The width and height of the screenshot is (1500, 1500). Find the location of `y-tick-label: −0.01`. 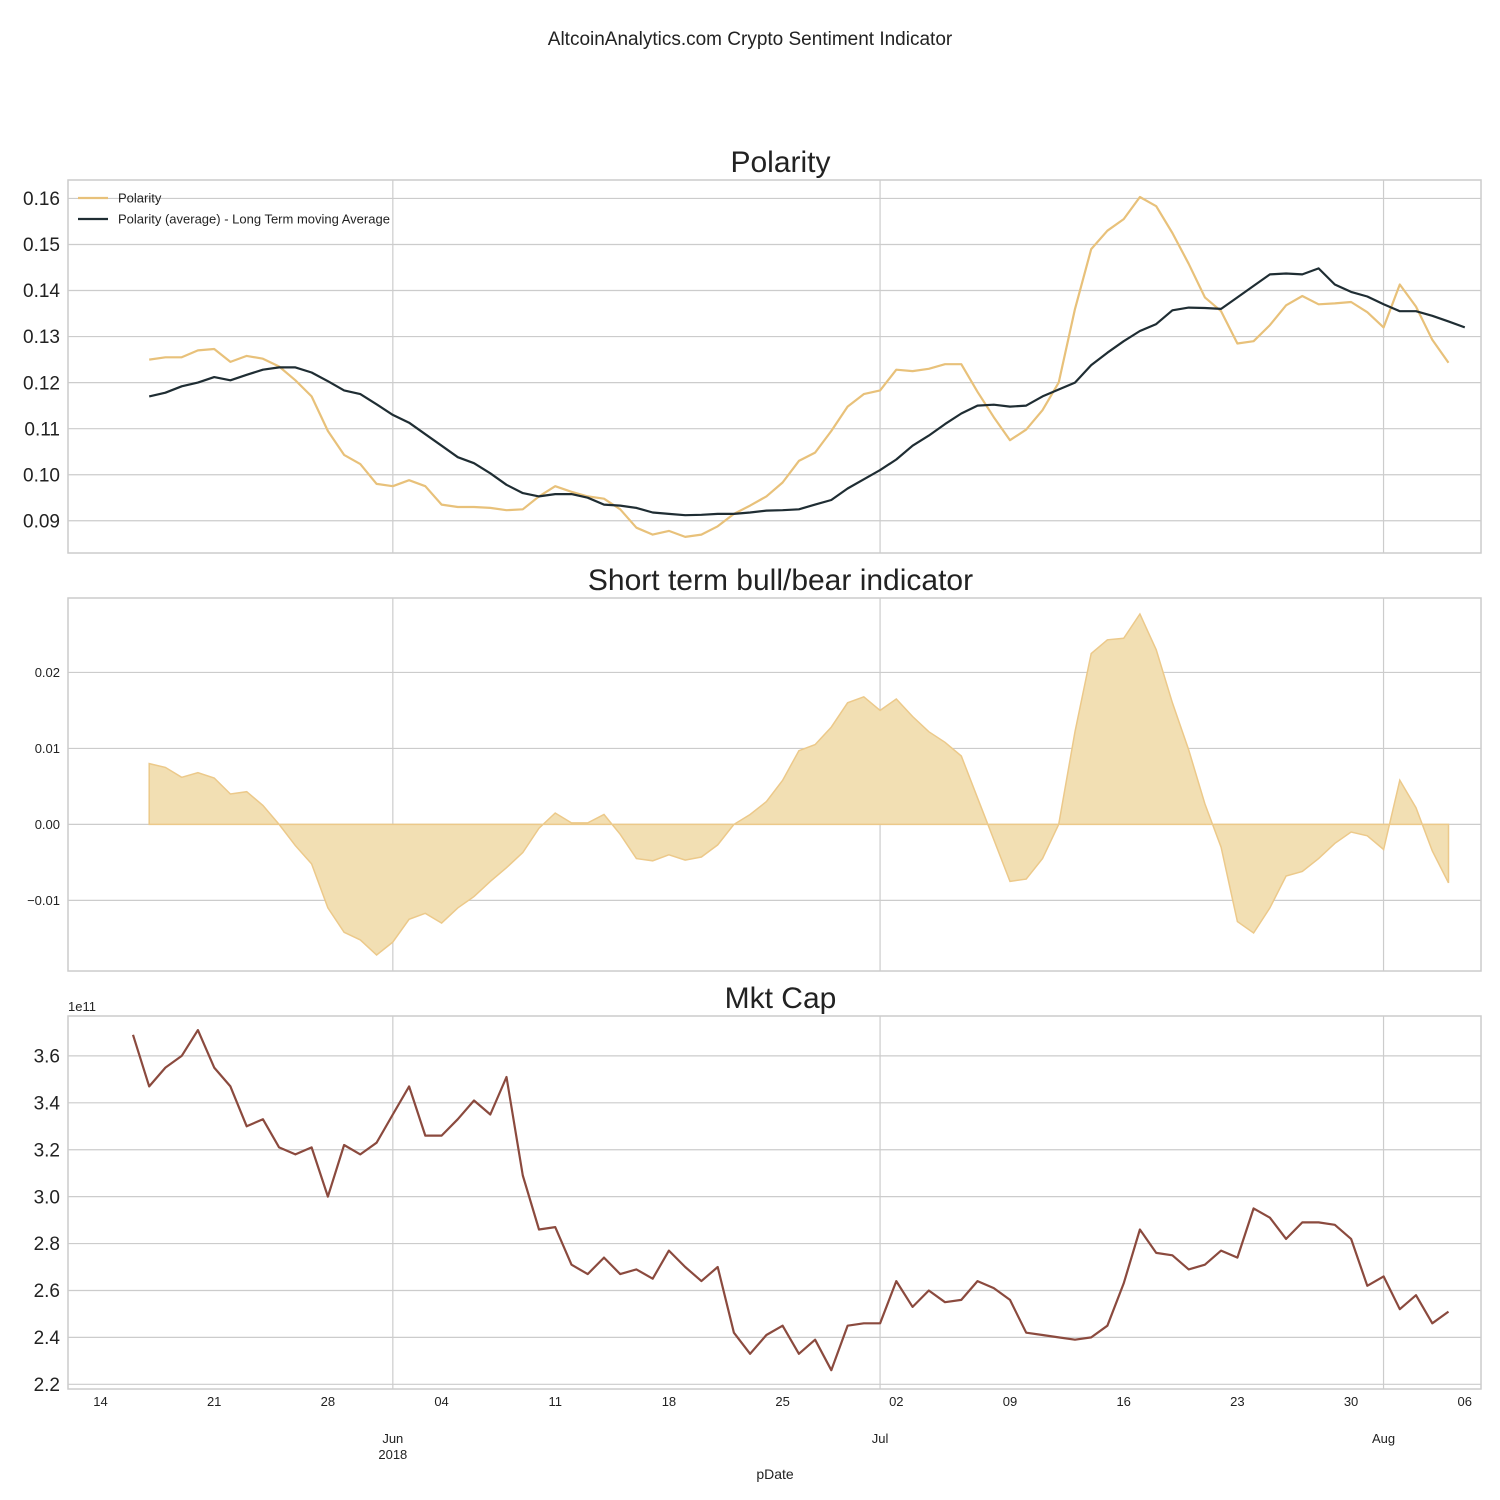

y-tick-label: −0.01 is located at coordinates (43, 900).